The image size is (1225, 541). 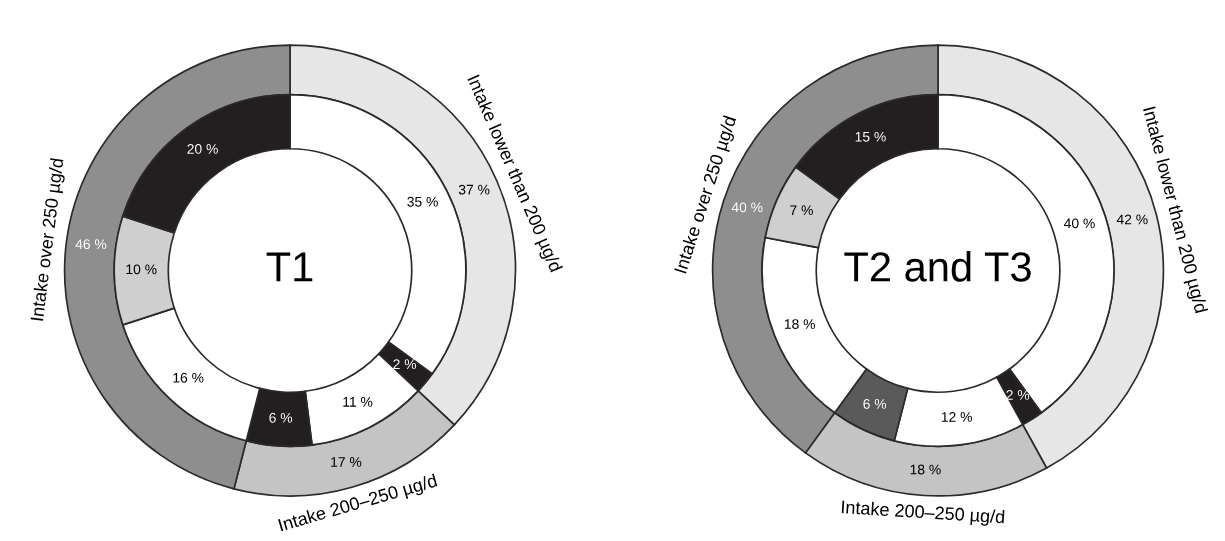 I want to click on data-label: 35 %, so click(x=422, y=201).